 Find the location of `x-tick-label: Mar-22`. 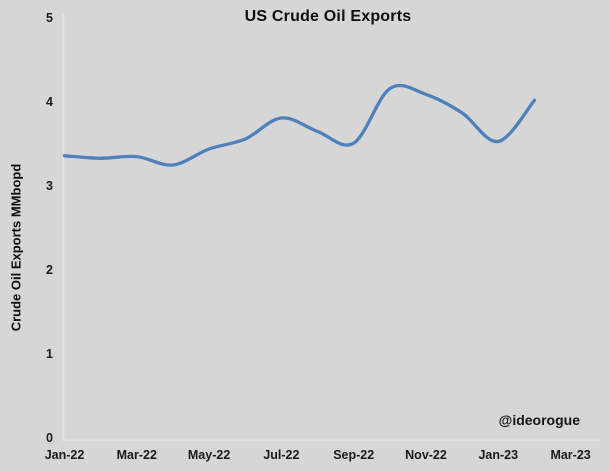

x-tick-label: Mar-22 is located at coordinates (136, 455).